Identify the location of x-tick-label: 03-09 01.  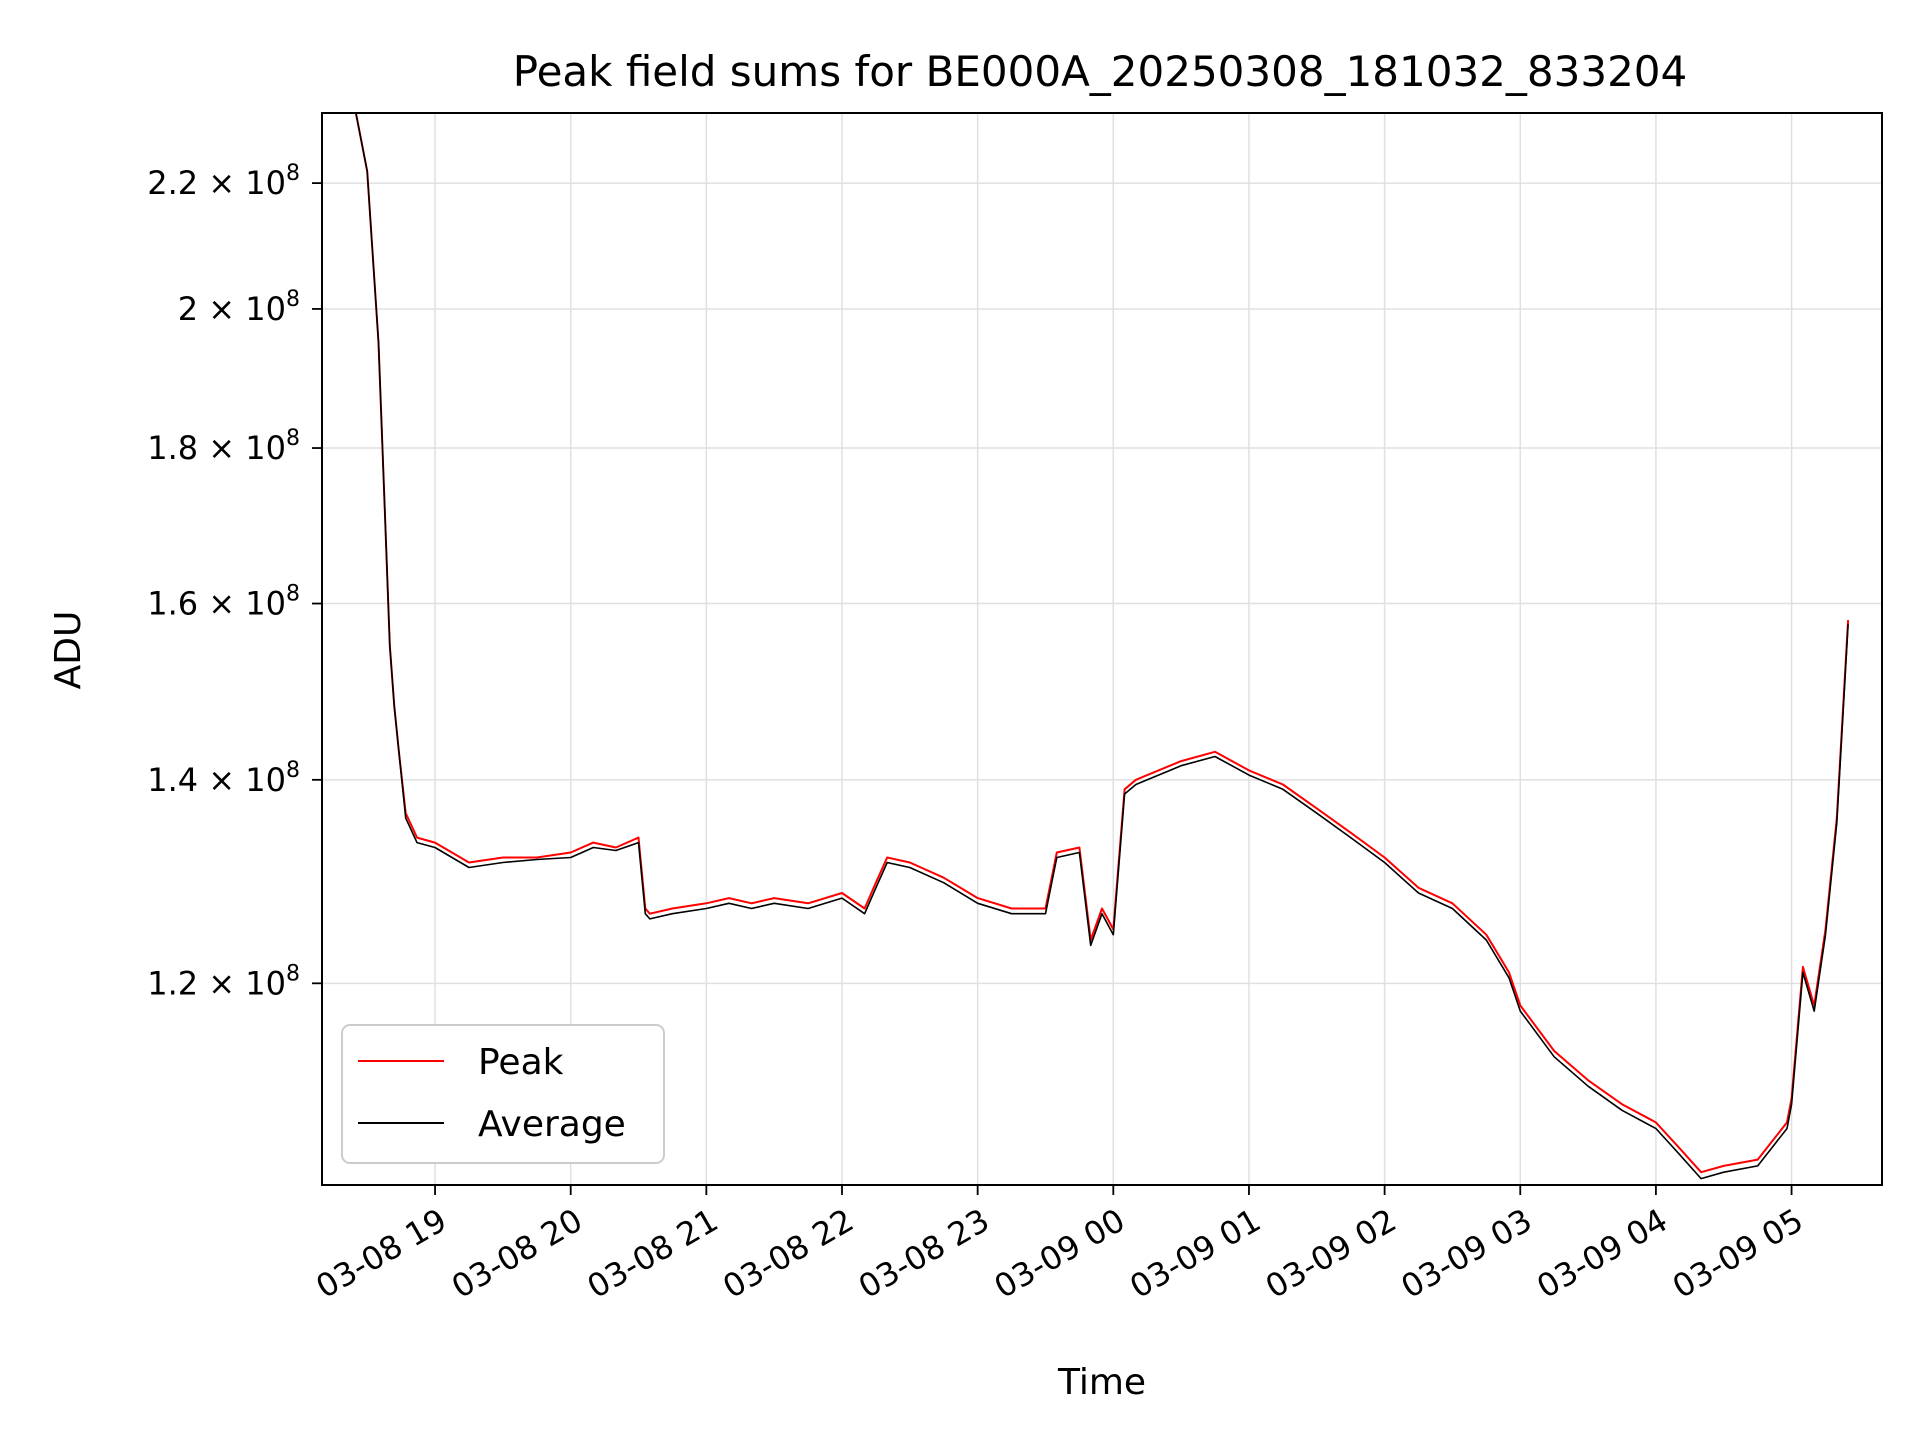
(1195, 1253).